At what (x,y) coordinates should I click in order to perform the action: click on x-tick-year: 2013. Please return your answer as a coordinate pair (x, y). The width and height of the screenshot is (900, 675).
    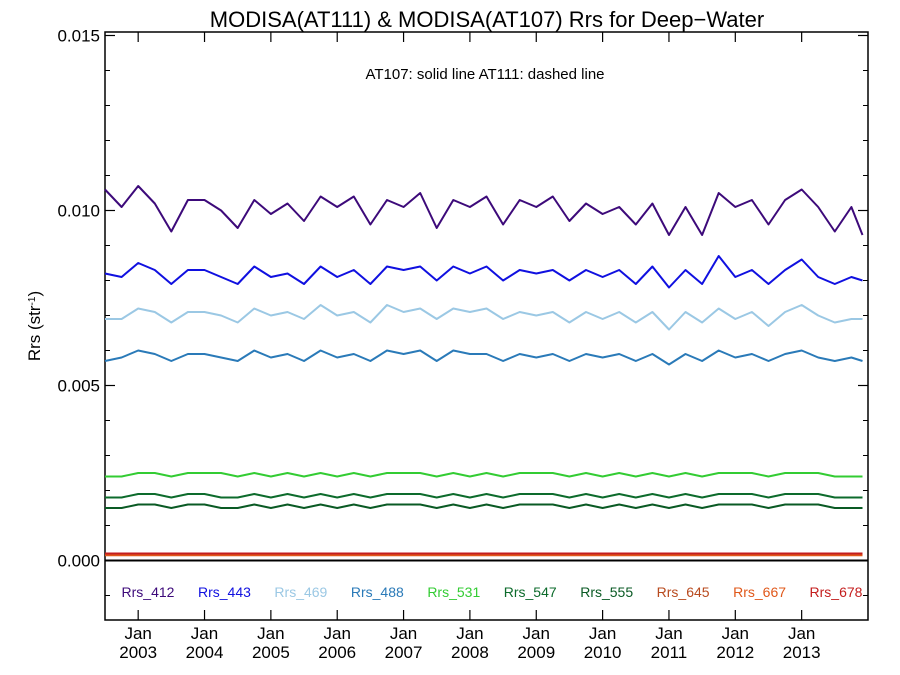
    Looking at the image, I should click on (802, 652).